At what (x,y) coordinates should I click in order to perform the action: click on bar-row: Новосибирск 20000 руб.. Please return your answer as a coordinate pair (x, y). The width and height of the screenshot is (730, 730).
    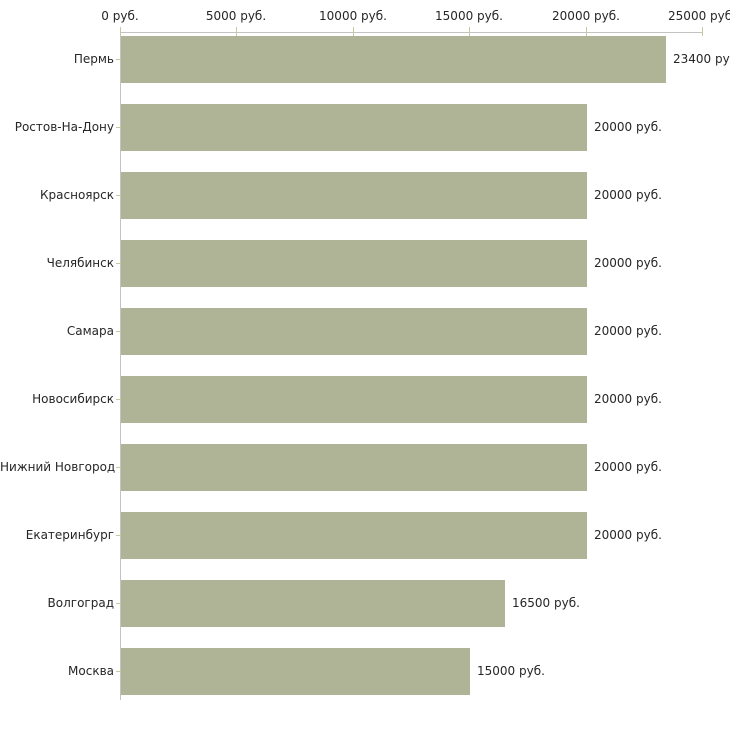
    Looking at the image, I should click on (365, 399).